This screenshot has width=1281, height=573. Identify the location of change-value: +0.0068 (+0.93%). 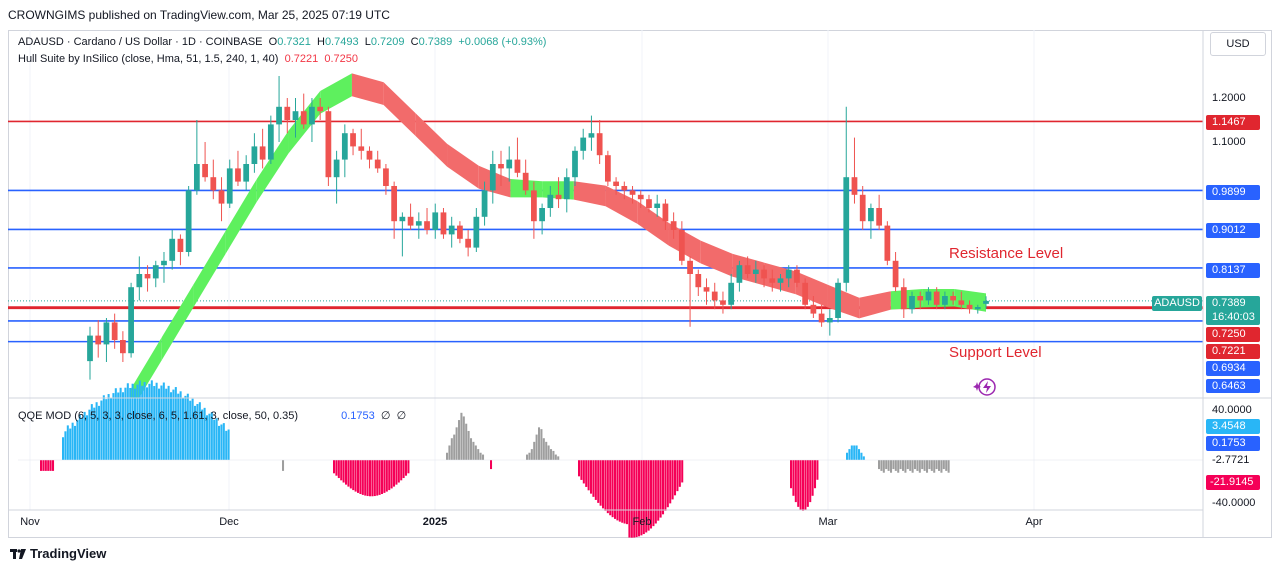
(502, 42).